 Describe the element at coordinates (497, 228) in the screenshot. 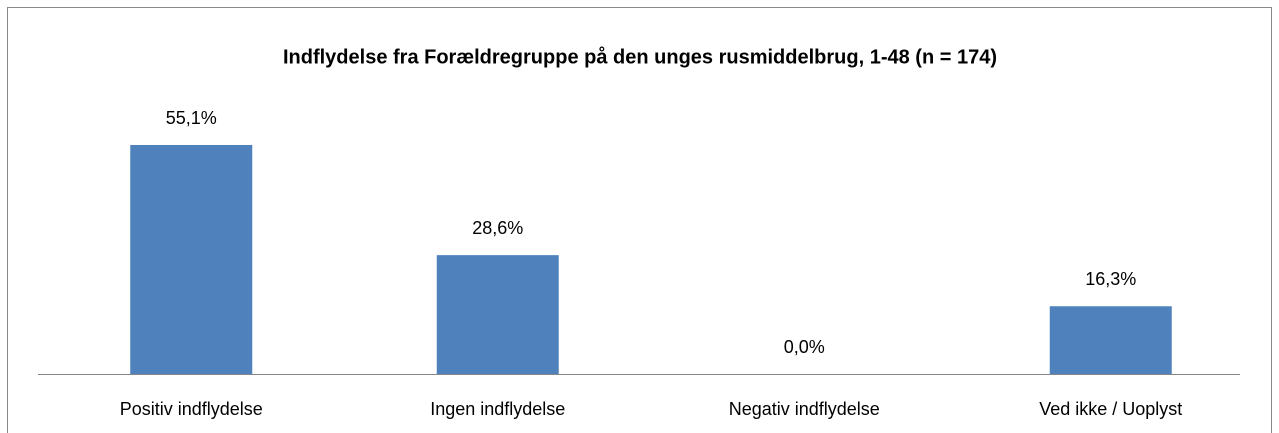

I see `data-label: 28,6%` at that location.